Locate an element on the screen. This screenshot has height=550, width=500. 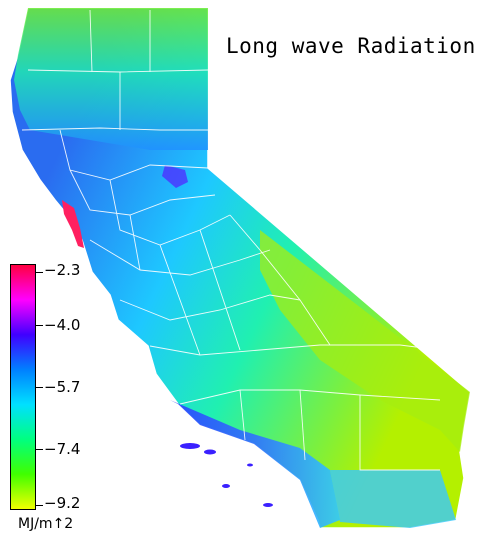
legend-tick-label: −5.7 is located at coordinates (62, 387).